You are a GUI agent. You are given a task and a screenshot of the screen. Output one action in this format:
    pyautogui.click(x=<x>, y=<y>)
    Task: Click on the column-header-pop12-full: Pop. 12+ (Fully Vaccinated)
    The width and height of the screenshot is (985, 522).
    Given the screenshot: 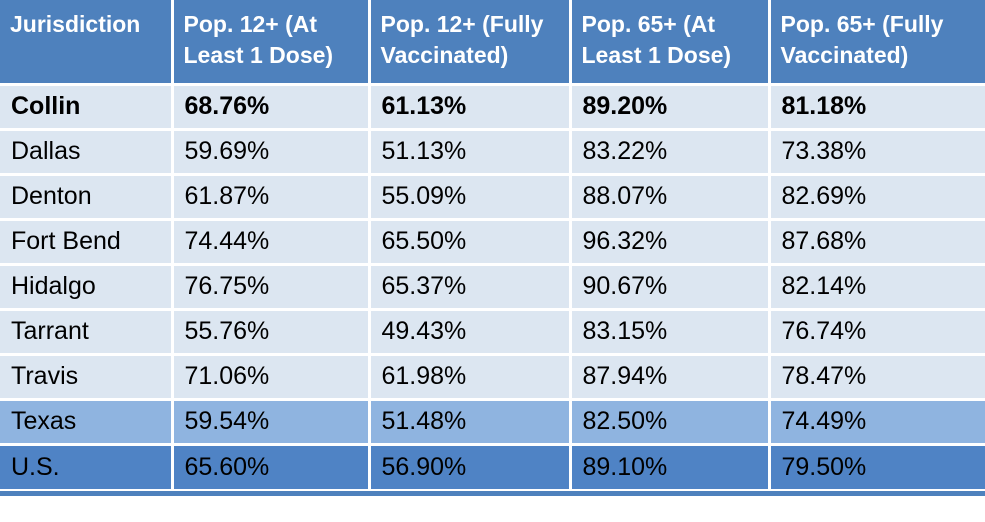 What is the action you would take?
    pyautogui.click(x=469, y=43)
    